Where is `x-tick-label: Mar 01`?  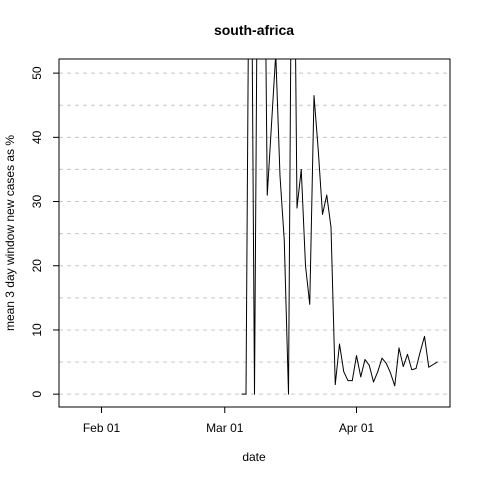
x-tick-label: Mar 01 is located at coordinates (225, 428).